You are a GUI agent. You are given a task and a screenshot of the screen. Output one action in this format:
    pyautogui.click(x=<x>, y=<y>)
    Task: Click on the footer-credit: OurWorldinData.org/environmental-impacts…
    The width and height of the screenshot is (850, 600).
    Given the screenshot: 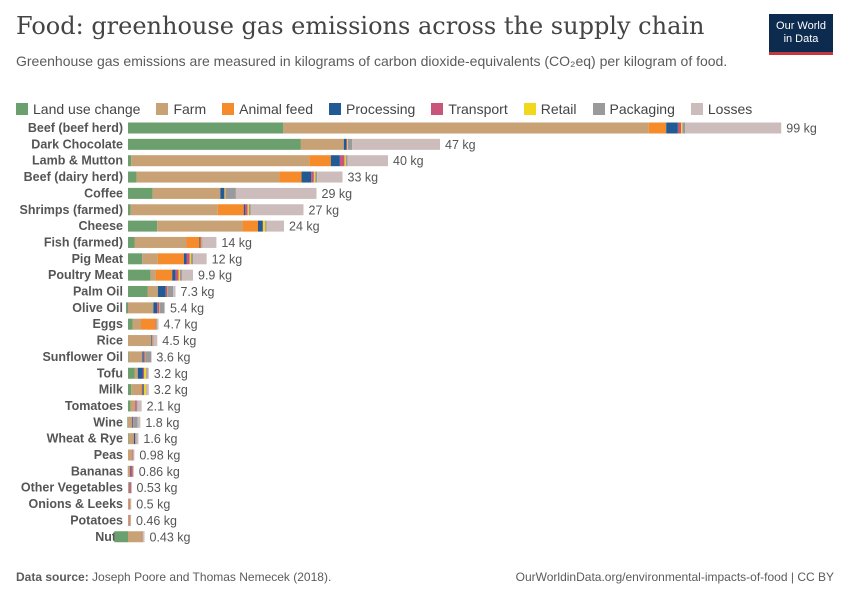 What is the action you would take?
    pyautogui.click(x=674, y=577)
    